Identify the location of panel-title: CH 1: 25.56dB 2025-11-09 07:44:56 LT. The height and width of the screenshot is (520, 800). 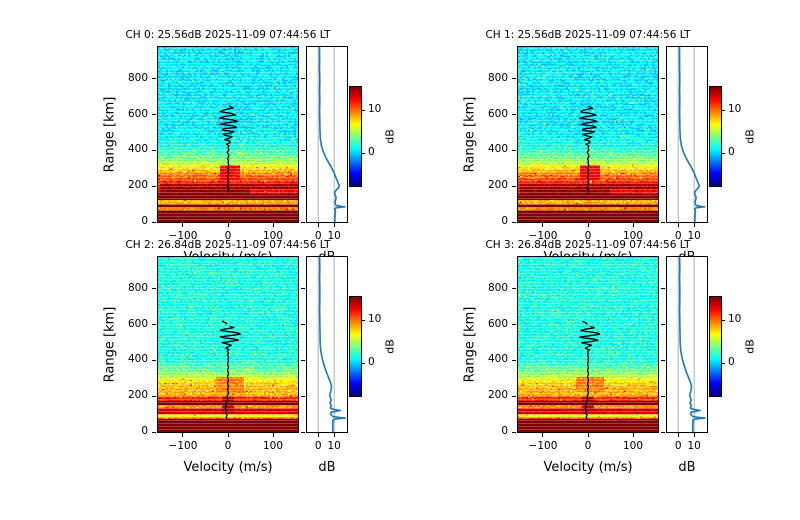
(588, 35).